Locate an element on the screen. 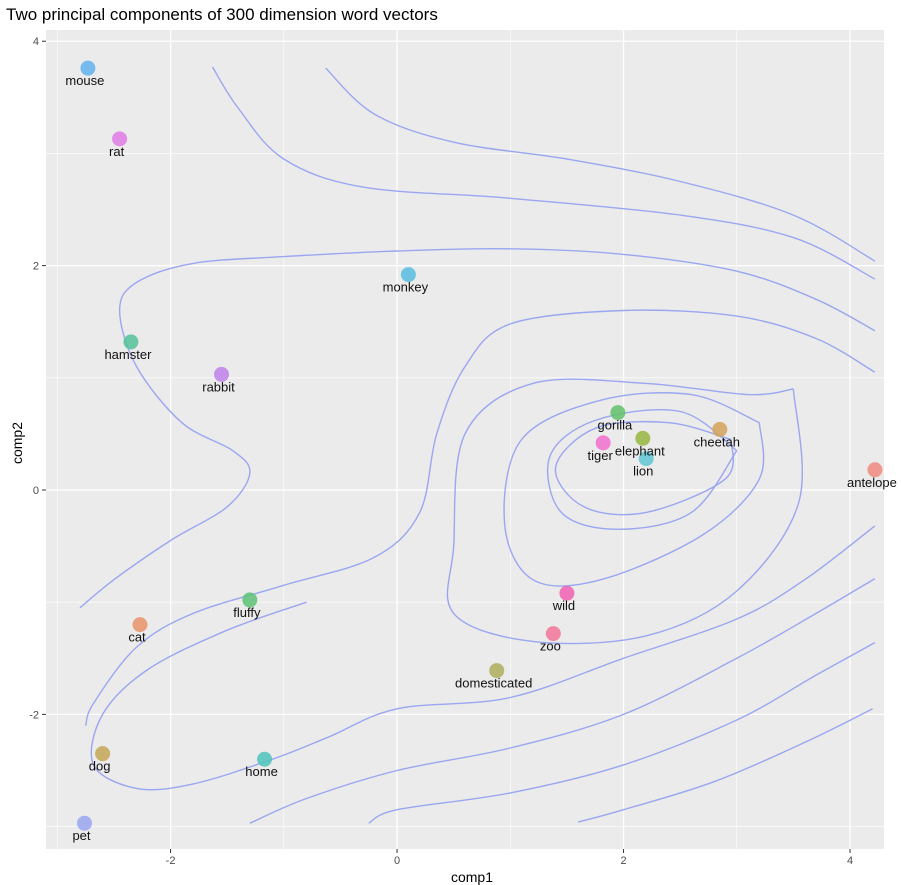 The height and width of the screenshot is (885, 901). point-label-pet: pet is located at coordinates (81, 835).